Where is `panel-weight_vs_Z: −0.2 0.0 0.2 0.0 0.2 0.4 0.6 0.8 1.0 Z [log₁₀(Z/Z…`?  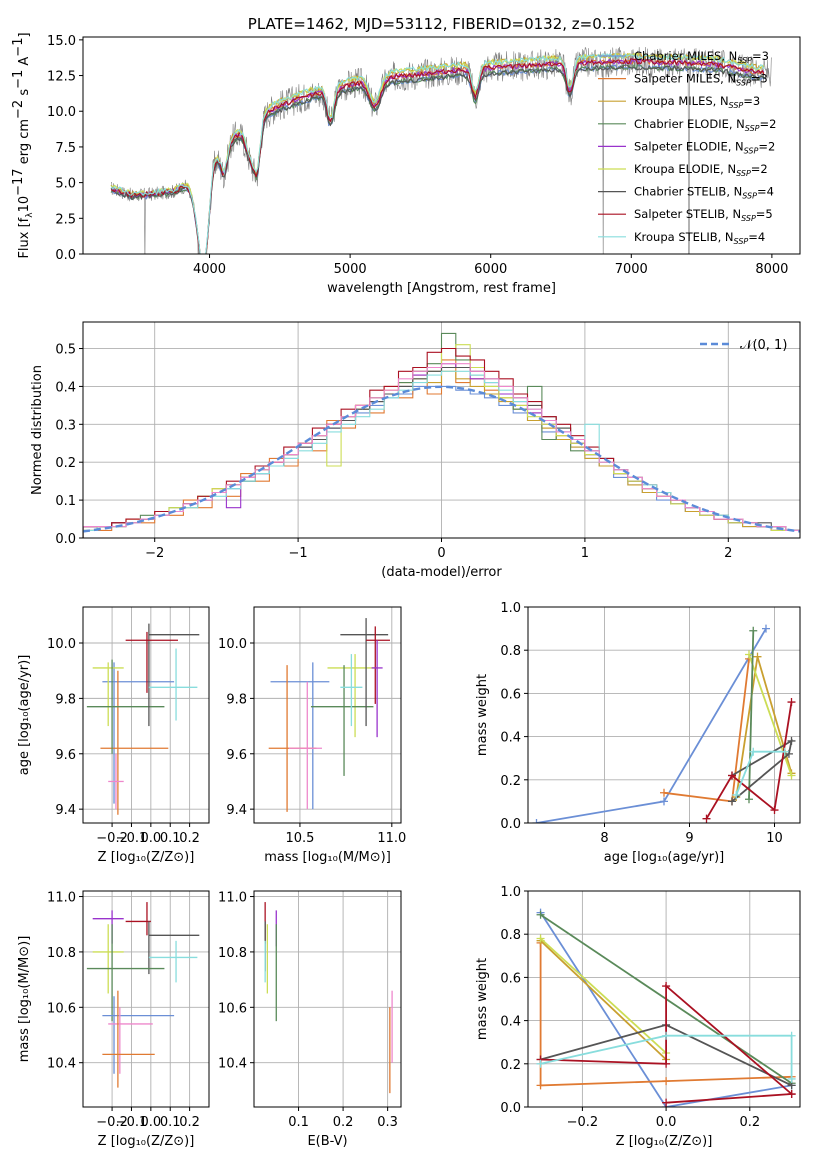
panel-weight_vs_Z: −0.2 0.0 0.2 0.0 0.2 0.4 0.6 0.8 1.0 Z [log₁₀(Z/Z… is located at coordinates (638, 1017).